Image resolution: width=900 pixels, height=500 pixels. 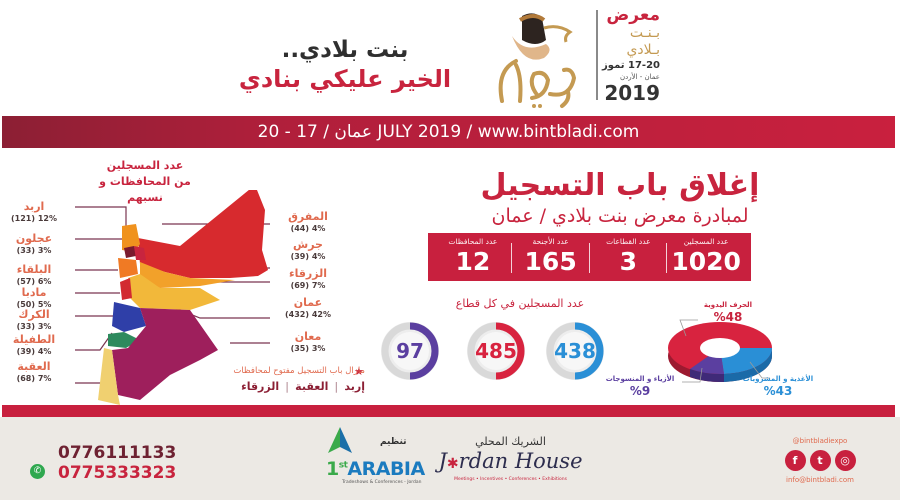 What do you see at coordinates (345, 79) in the screenshot?
I see `tagline-line2: الخير عليكي بنادي` at bounding box center [345, 79].